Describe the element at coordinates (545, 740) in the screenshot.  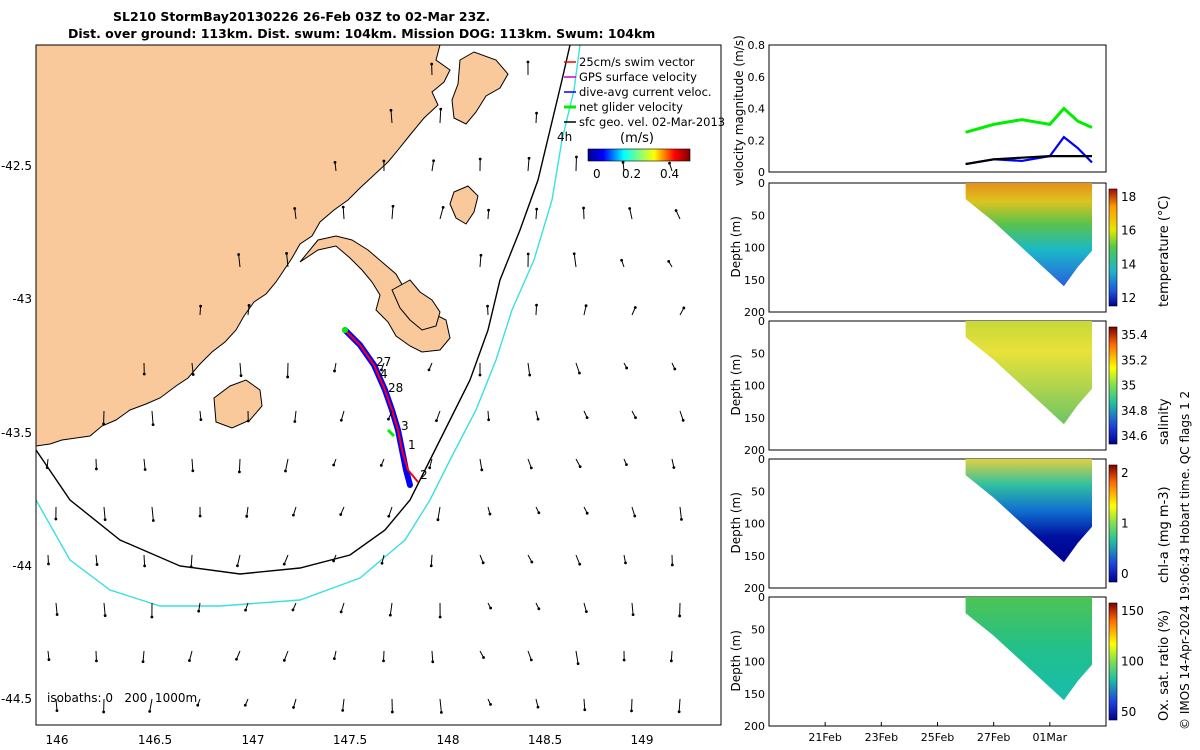
I see `lon-tick-148.5: 148.5` at that location.